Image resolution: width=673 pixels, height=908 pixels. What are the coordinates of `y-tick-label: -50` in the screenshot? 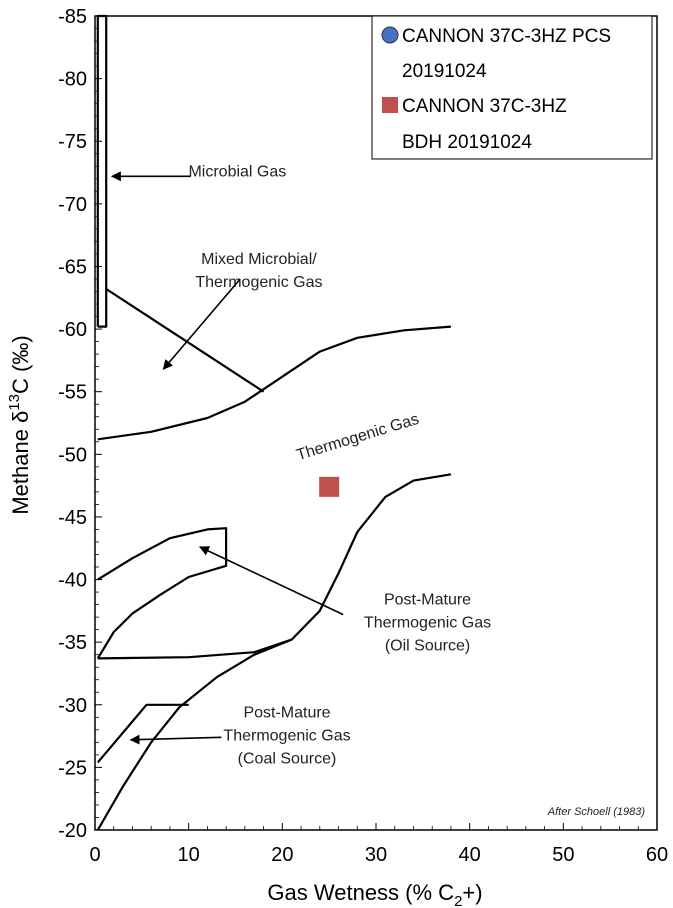 It's located at (72, 455).